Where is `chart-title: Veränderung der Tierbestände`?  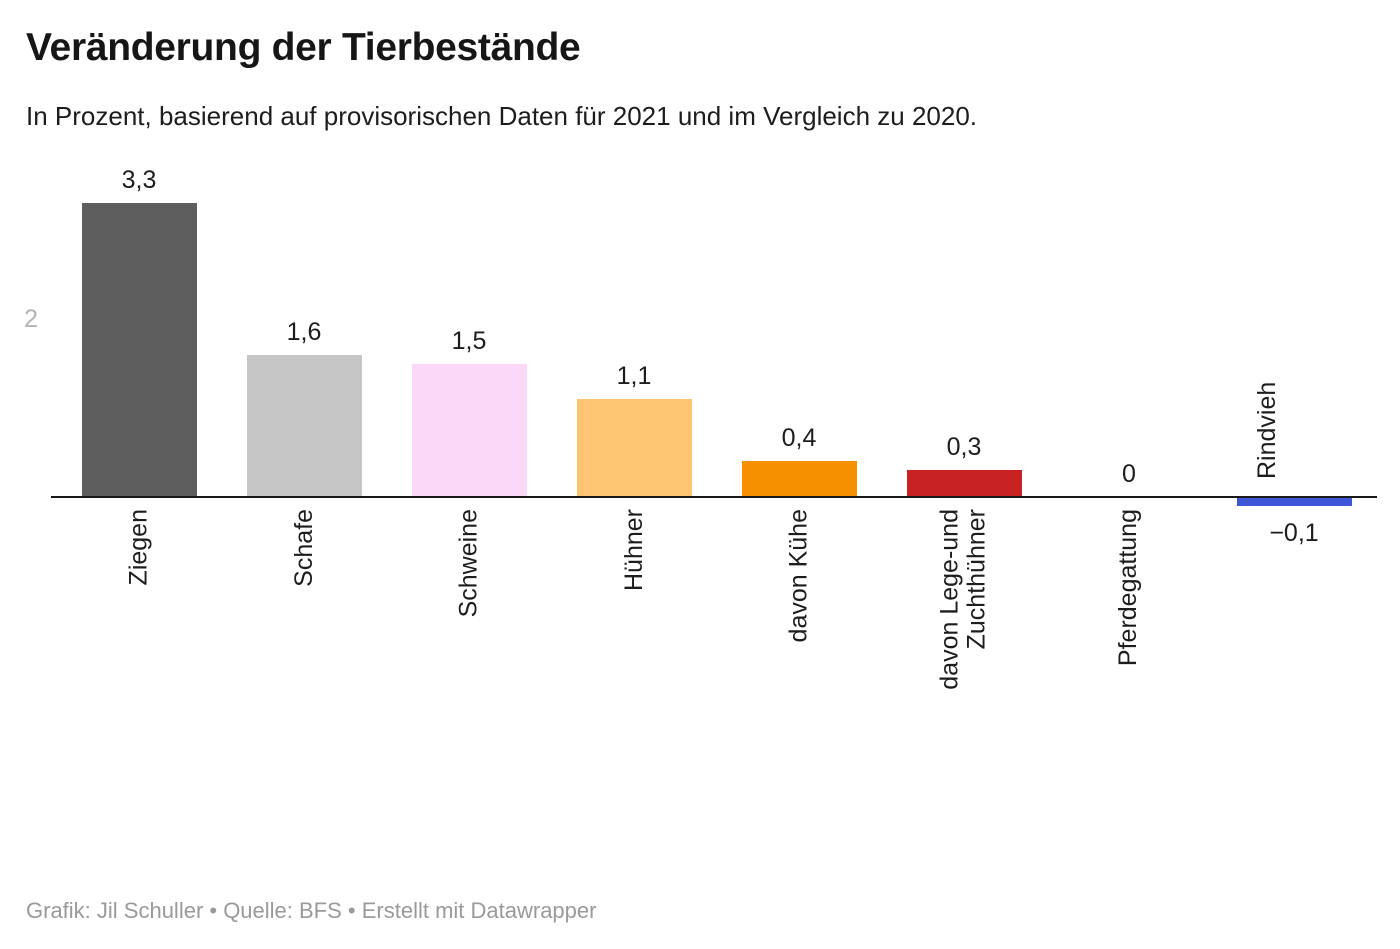 chart-title: Veränderung der Tierbestände is located at coordinates (303, 47).